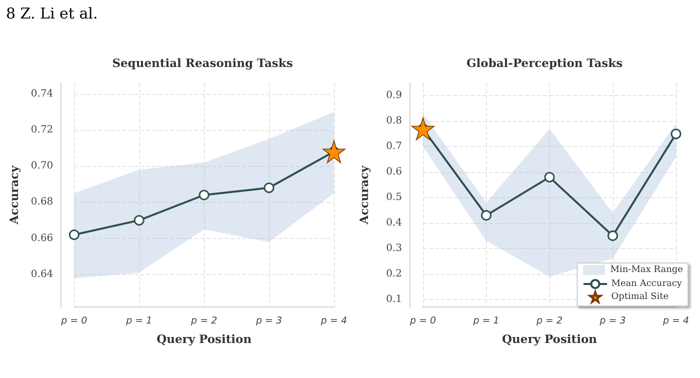  What do you see at coordinates (544, 63) in the screenshot?
I see `chart-title: Global-Perception Tasks` at bounding box center [544, 63].